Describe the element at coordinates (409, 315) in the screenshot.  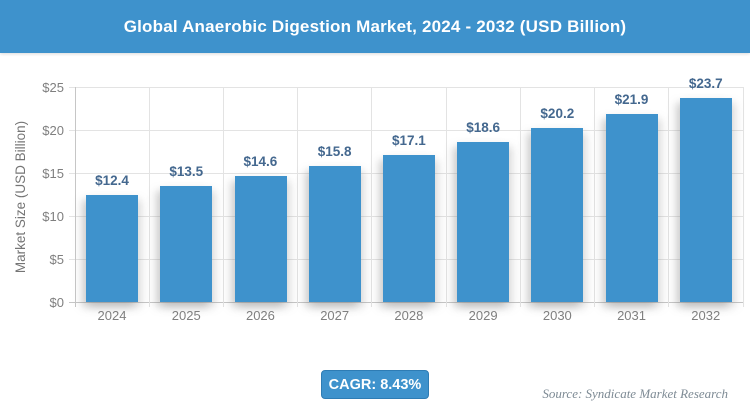
I see `x-axis-label: 2028` at that location.